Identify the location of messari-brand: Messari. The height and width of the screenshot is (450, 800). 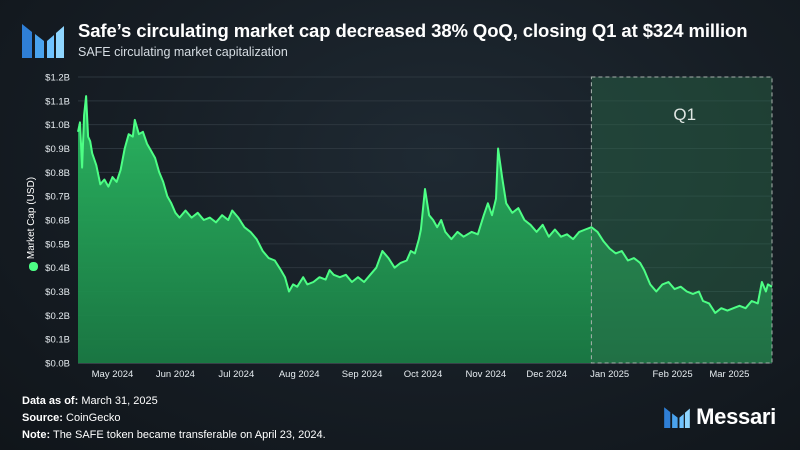
(720, 417).